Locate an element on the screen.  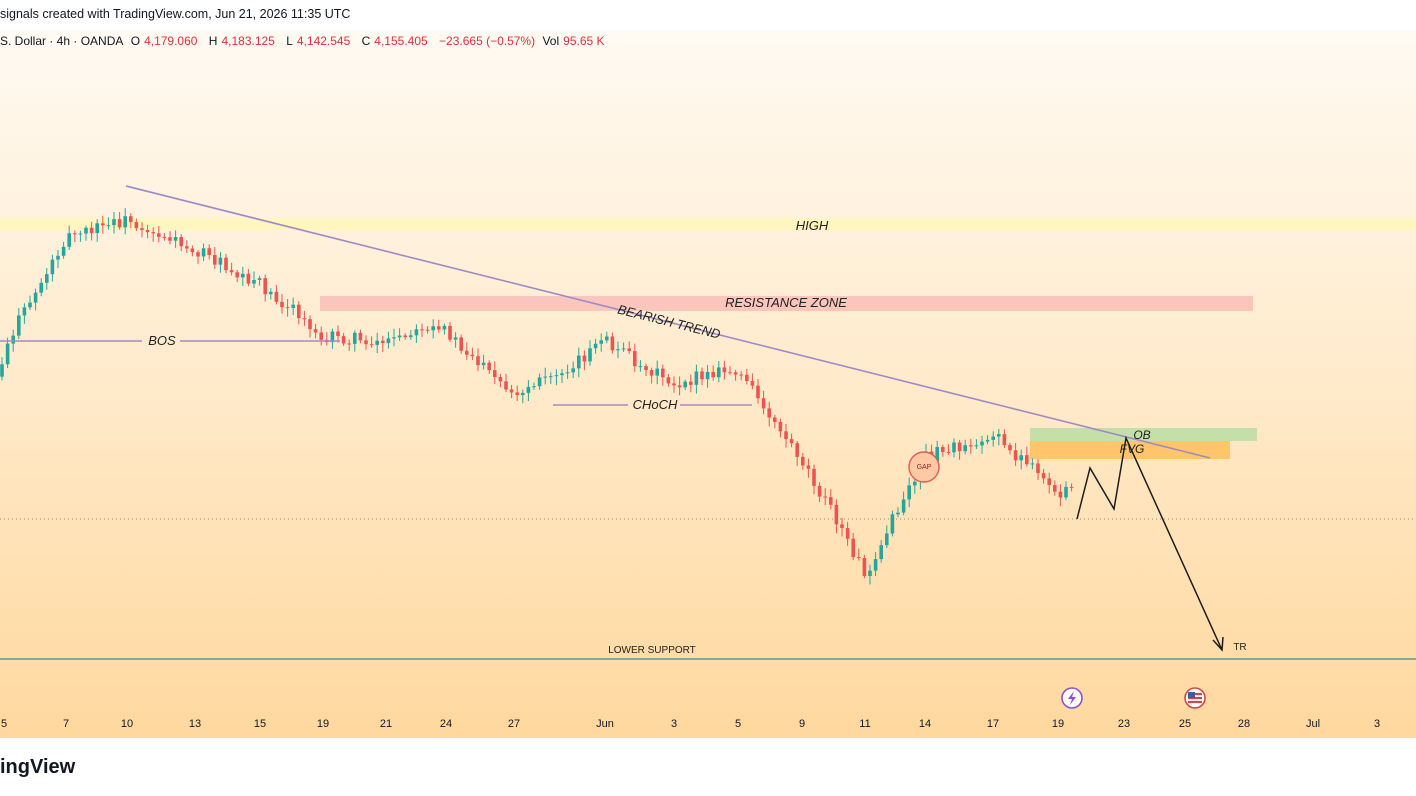
gap-label: GAP is located at coordinates (924, 467).